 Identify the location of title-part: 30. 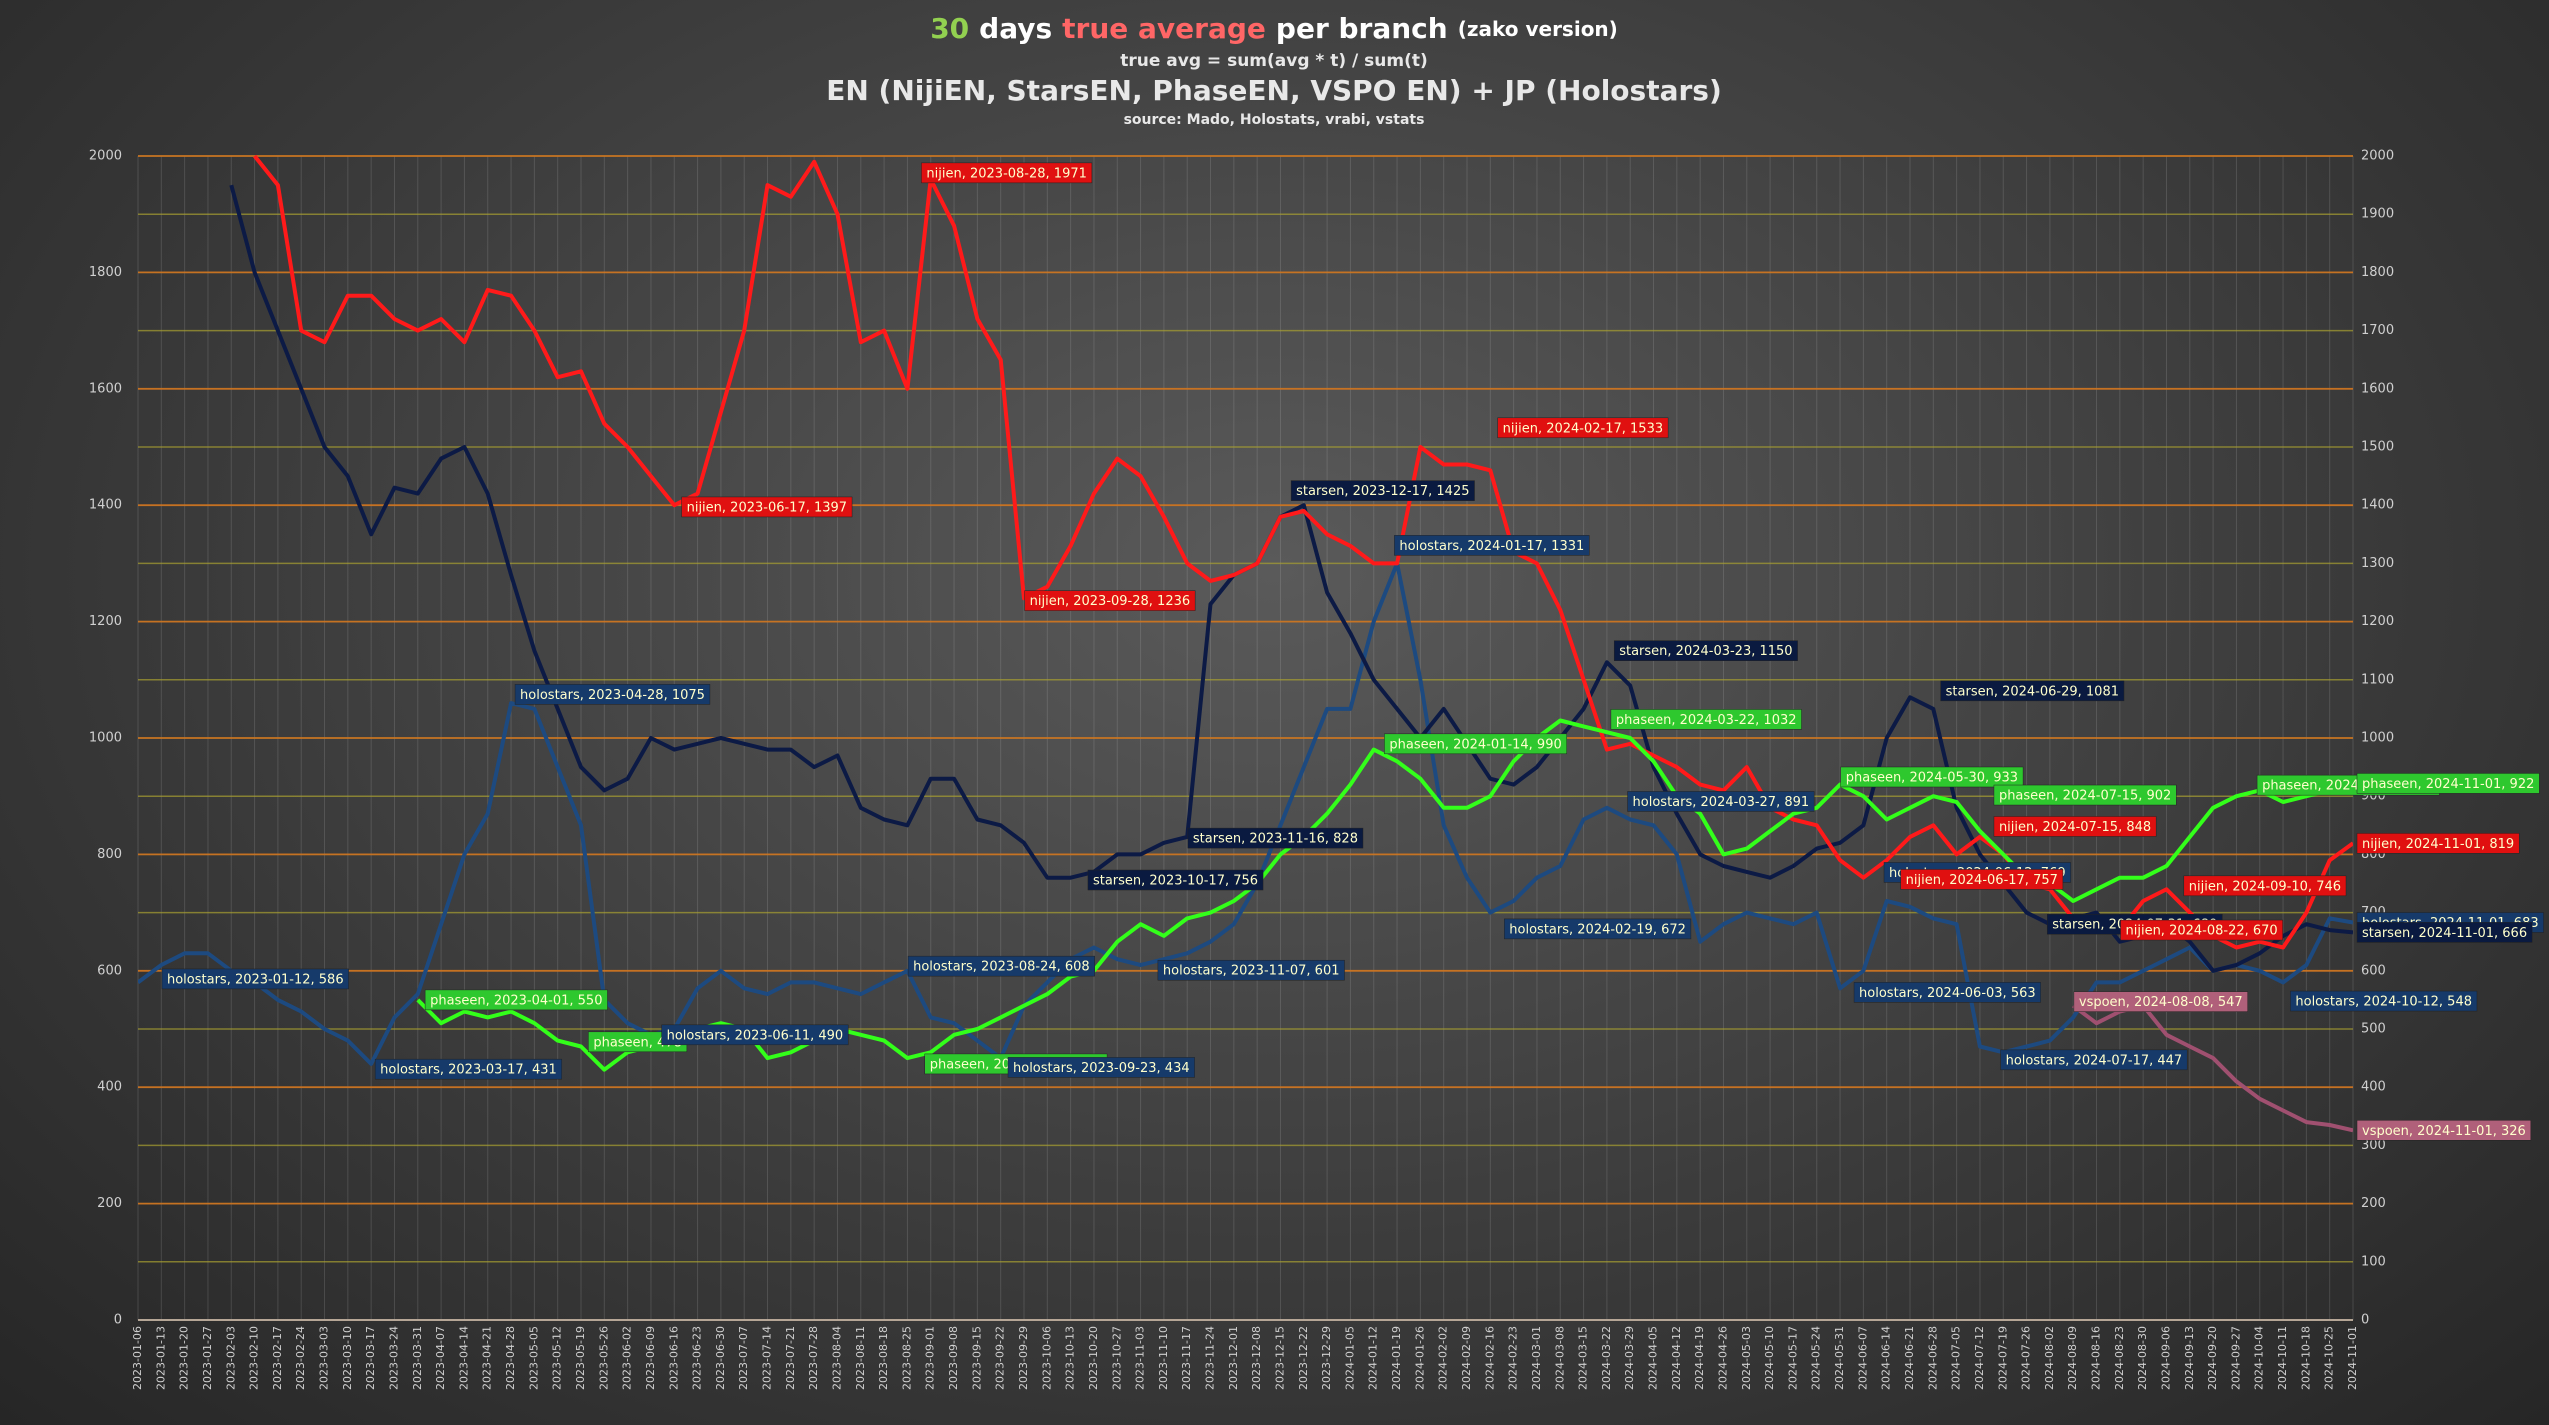
(949, 28).